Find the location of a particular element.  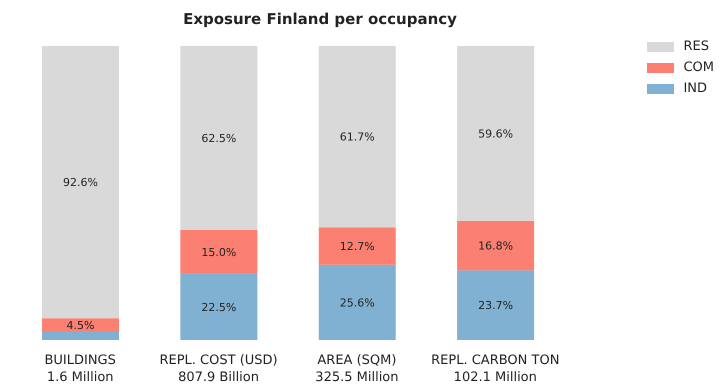

chart-title: Exposure Finland per occupancy is located at coordinates (320, 19).